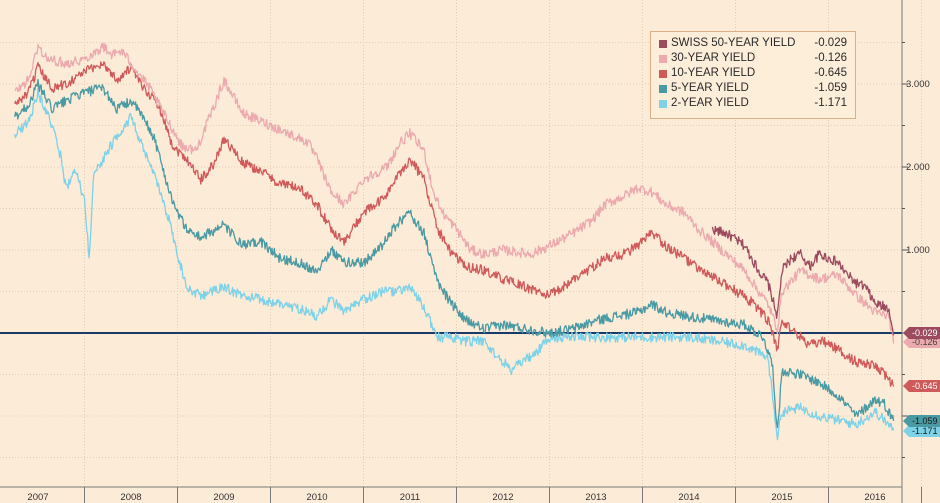 The width and height of the screenshot is (940, 503). What do you see at coordinates (595, 497) in the screenshot?
I see `x-tick-label: 2013` at bounding box center [595, 497].